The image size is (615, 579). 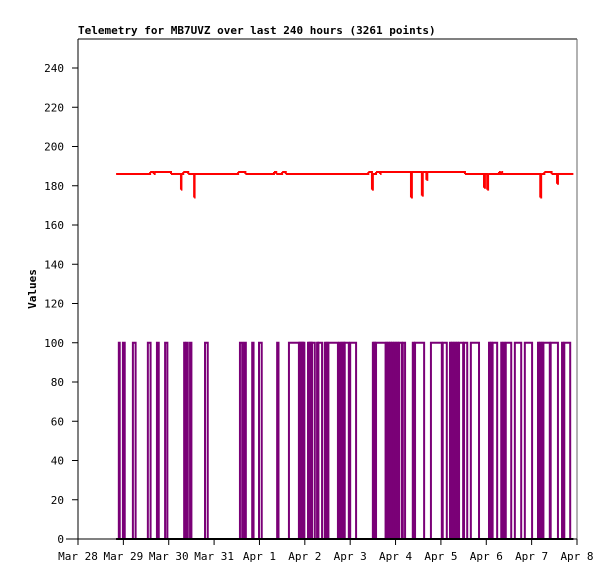 I want to click on x-tick-label: Mar 29, so click(x=123, y=556).